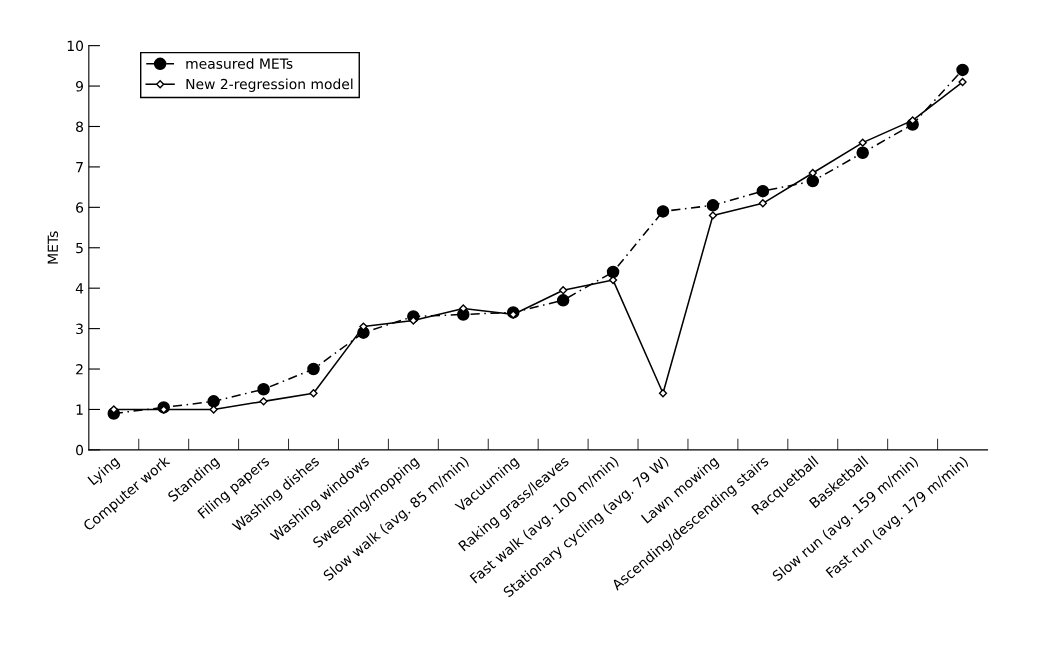 This screenshot has width=1045, height=652. What do you see at coordinates (79, 329) in the screenshot?
I see `y-tick-label: 3` at bounding box center [79, 329].